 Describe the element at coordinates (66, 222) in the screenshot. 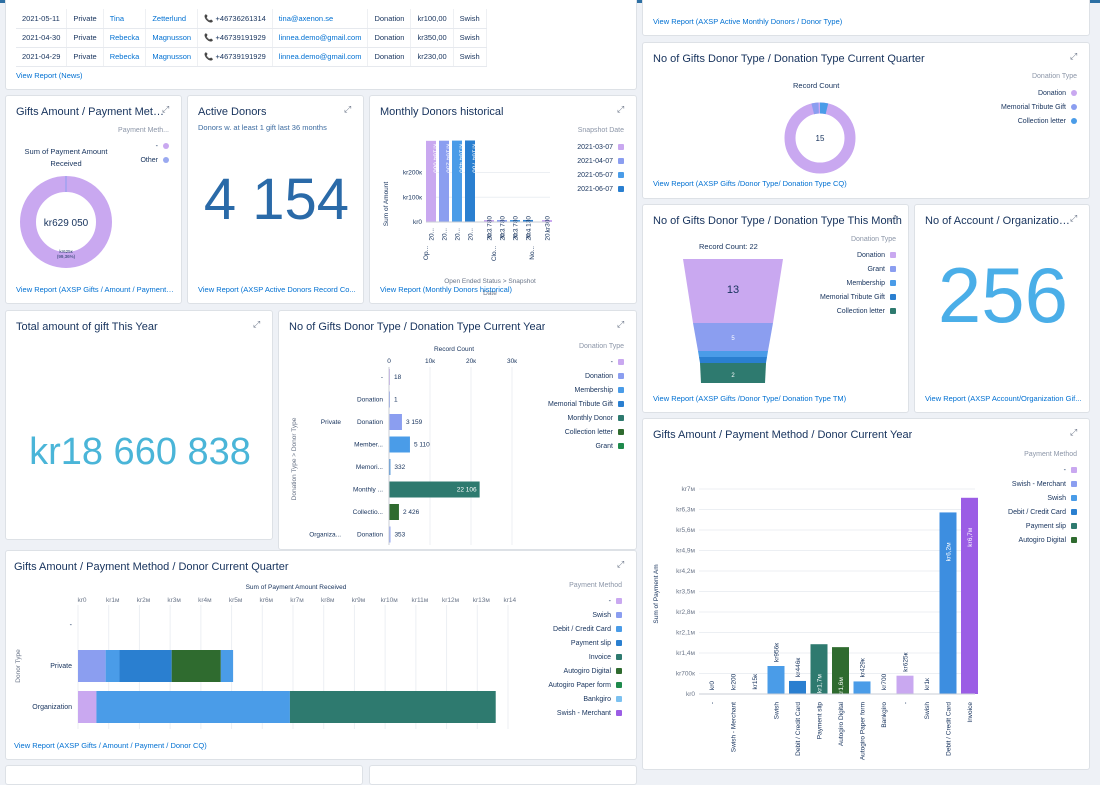

I see `donut-chart: kr629 050 kr625к (99,36%)` at that location.